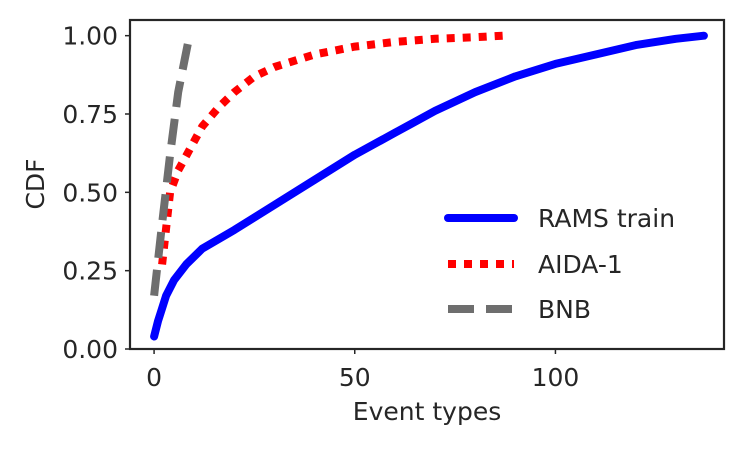 The height and width of the screenshot is (449, 747). Describe the element at coordinates (90, 114) in the screenshot. I see `y-tick-label: 0.75` at that location.